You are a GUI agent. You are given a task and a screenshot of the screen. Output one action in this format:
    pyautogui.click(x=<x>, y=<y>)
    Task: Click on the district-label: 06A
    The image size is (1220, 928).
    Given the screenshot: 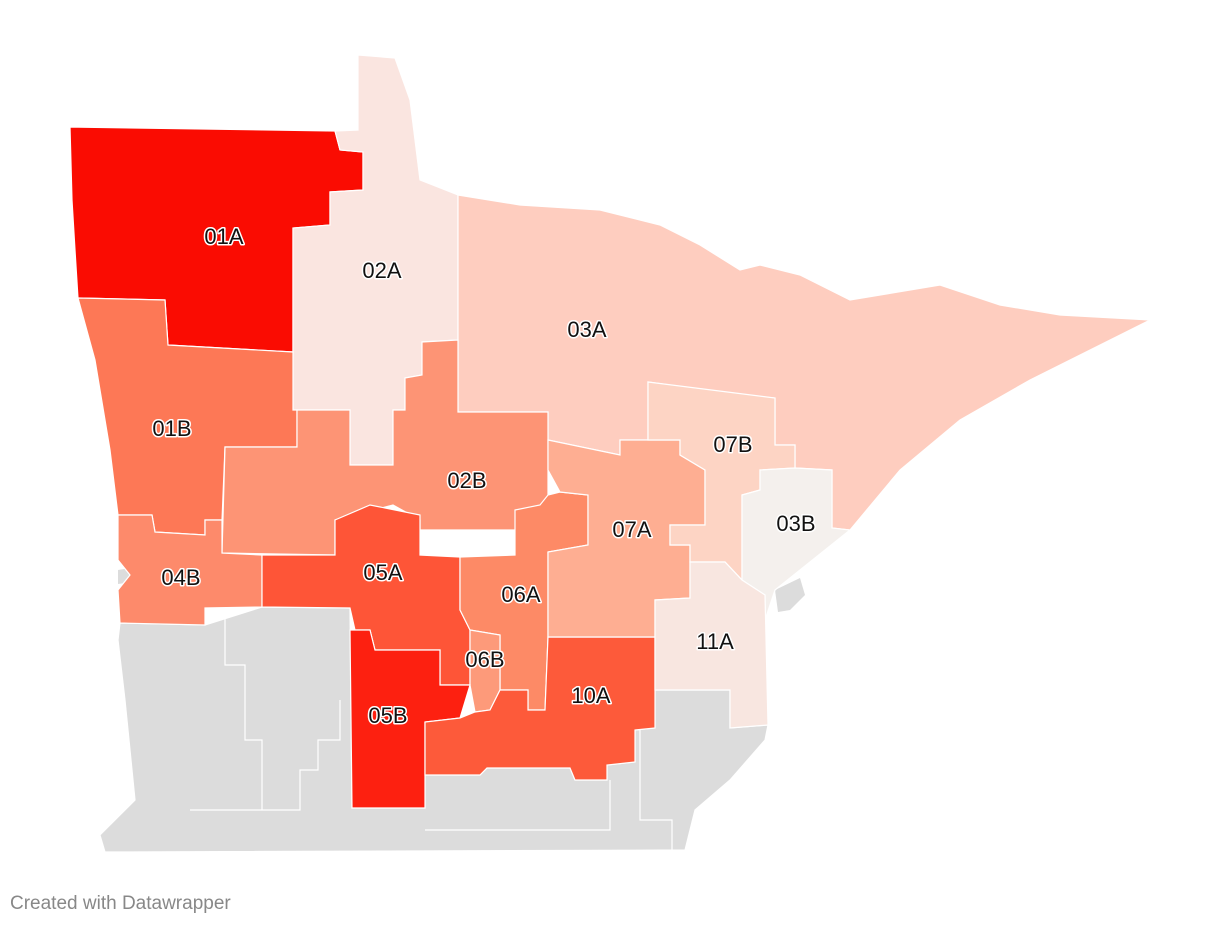 What is the action you would take?
    pyautogui.click(x=520, y=594)
    